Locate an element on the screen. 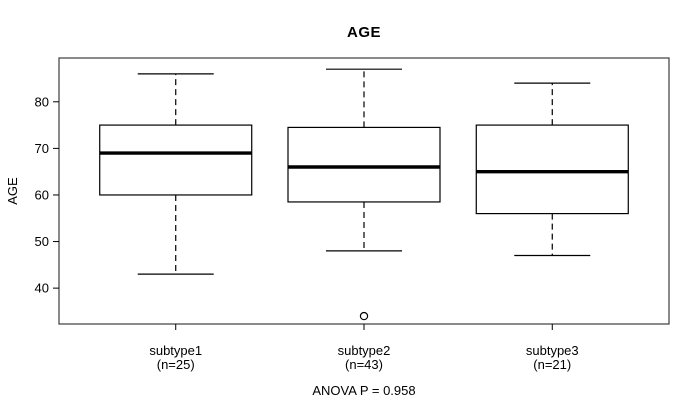 Image resolution: width=700 pixels, height=400 pixels. y-tick-label: 80 is located at coordinates (42, 101).